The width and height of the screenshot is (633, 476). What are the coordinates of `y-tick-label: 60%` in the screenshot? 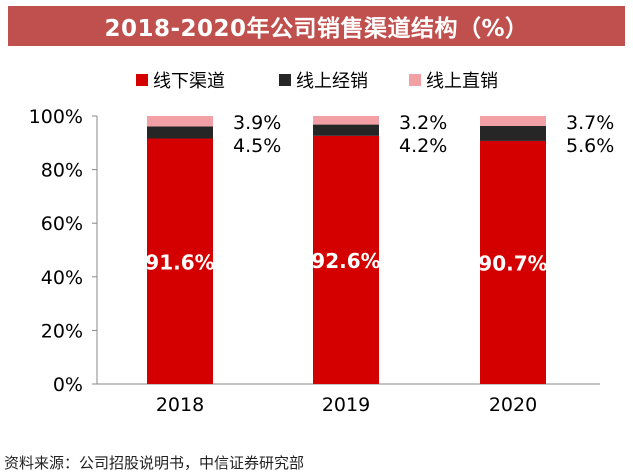 It's located at (62, 224).